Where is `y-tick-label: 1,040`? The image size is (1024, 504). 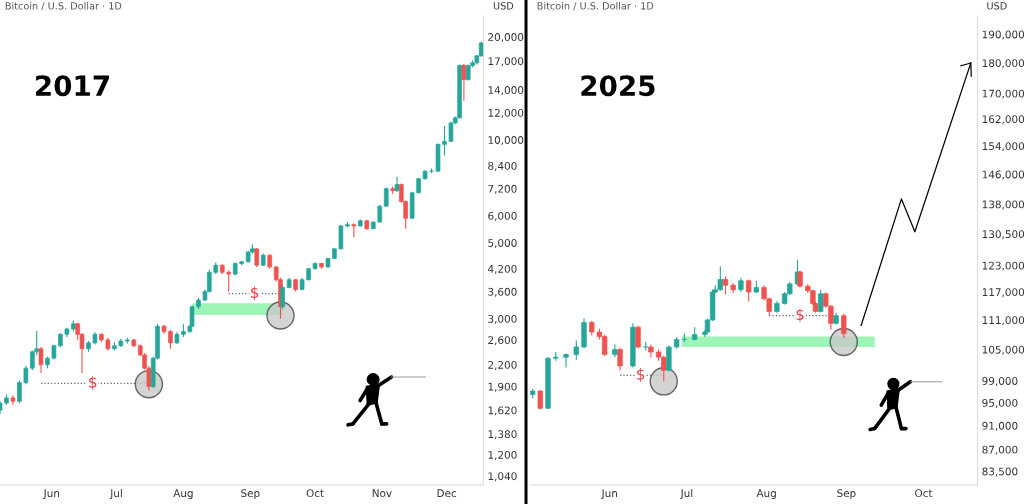 y-tick-label: 1,040 is located at coordinates (502, 477).